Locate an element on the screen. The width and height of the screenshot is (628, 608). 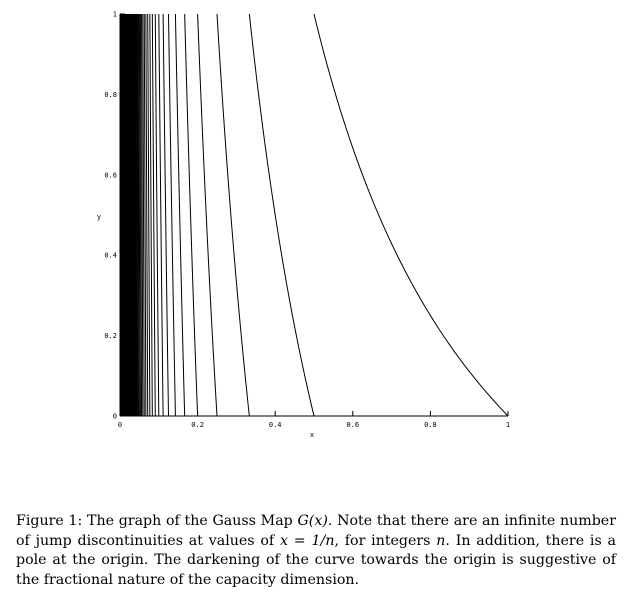
x-tick-label-0: 0 is located at coordinates (120, 425).